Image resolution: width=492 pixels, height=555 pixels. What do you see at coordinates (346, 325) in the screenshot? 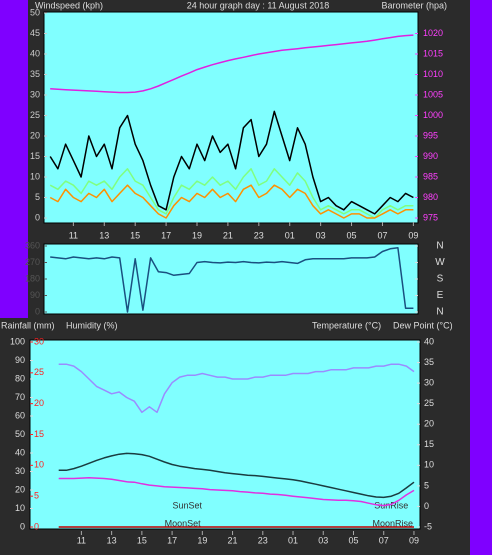
I see `y2-axis-label: Temperature (°C)` at bounding box center [346, 325].